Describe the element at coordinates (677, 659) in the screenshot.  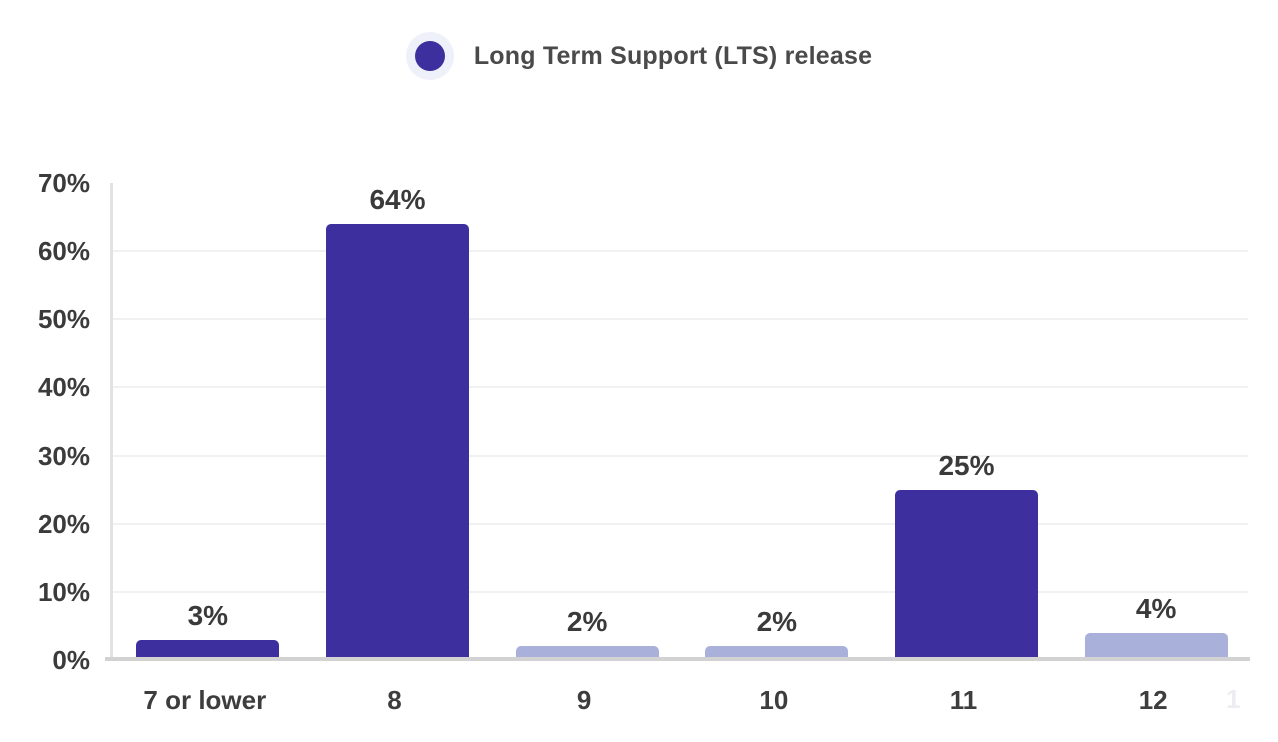
I see `x-axis-line` at that location.